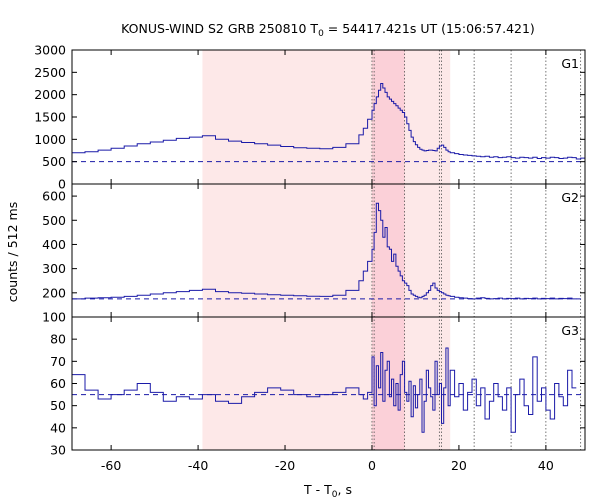  I want to click on light-curve-g3, so click(324, 390).